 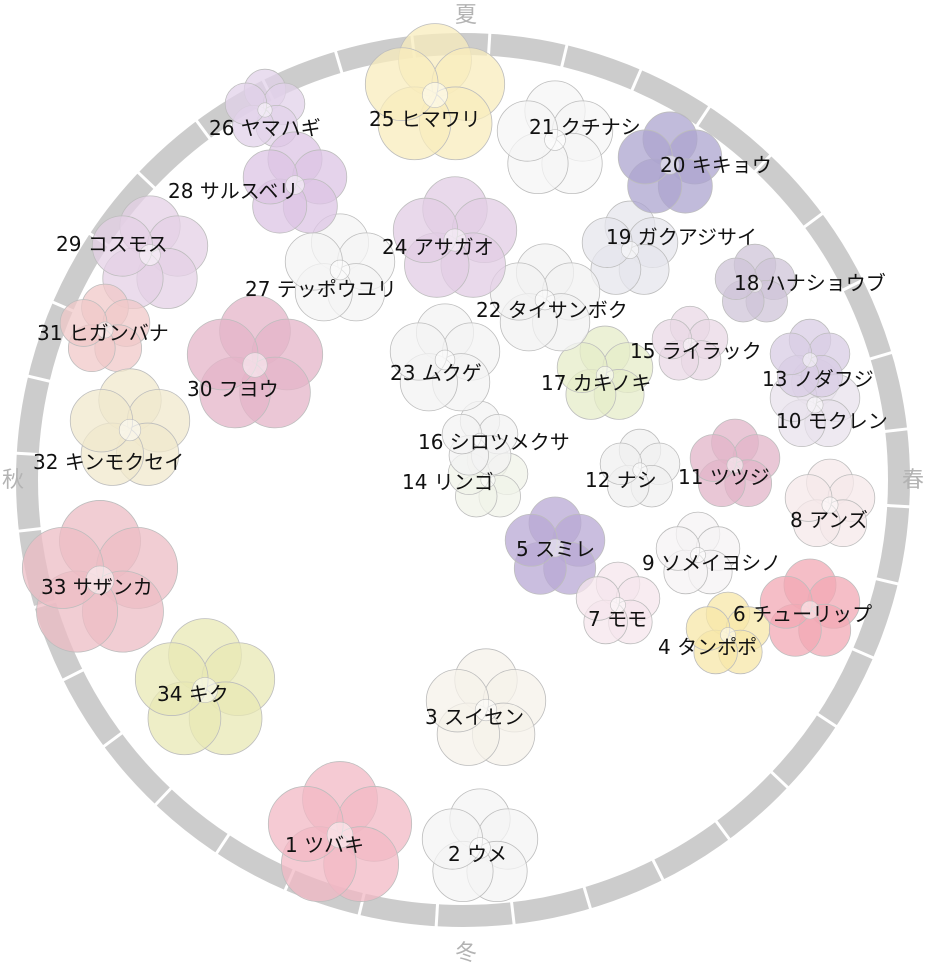 I want to click on flower-label: 11 ツツジ, so click(x=724, y=477).